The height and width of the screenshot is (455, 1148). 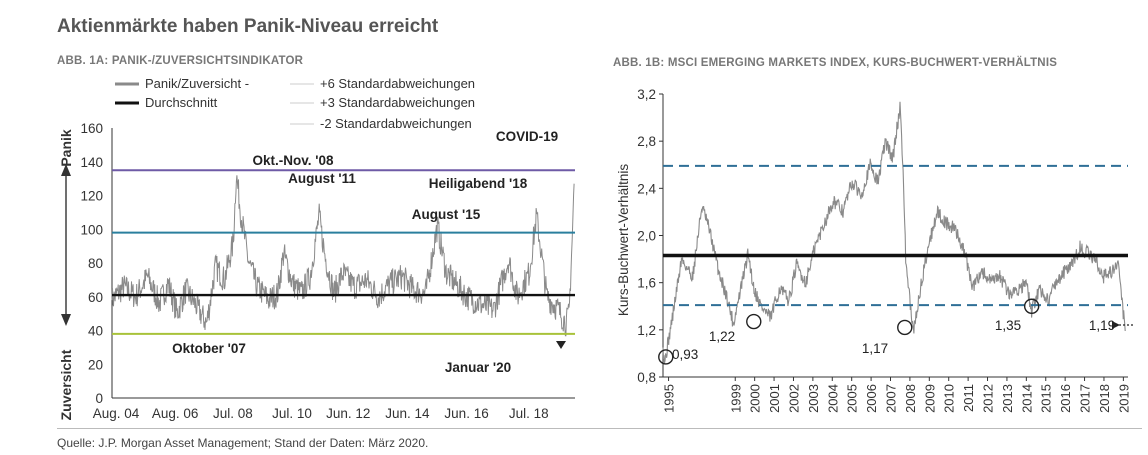 I want to click on chart-1a-xtick-label: Jun. 14, so click(x=407, y=413).